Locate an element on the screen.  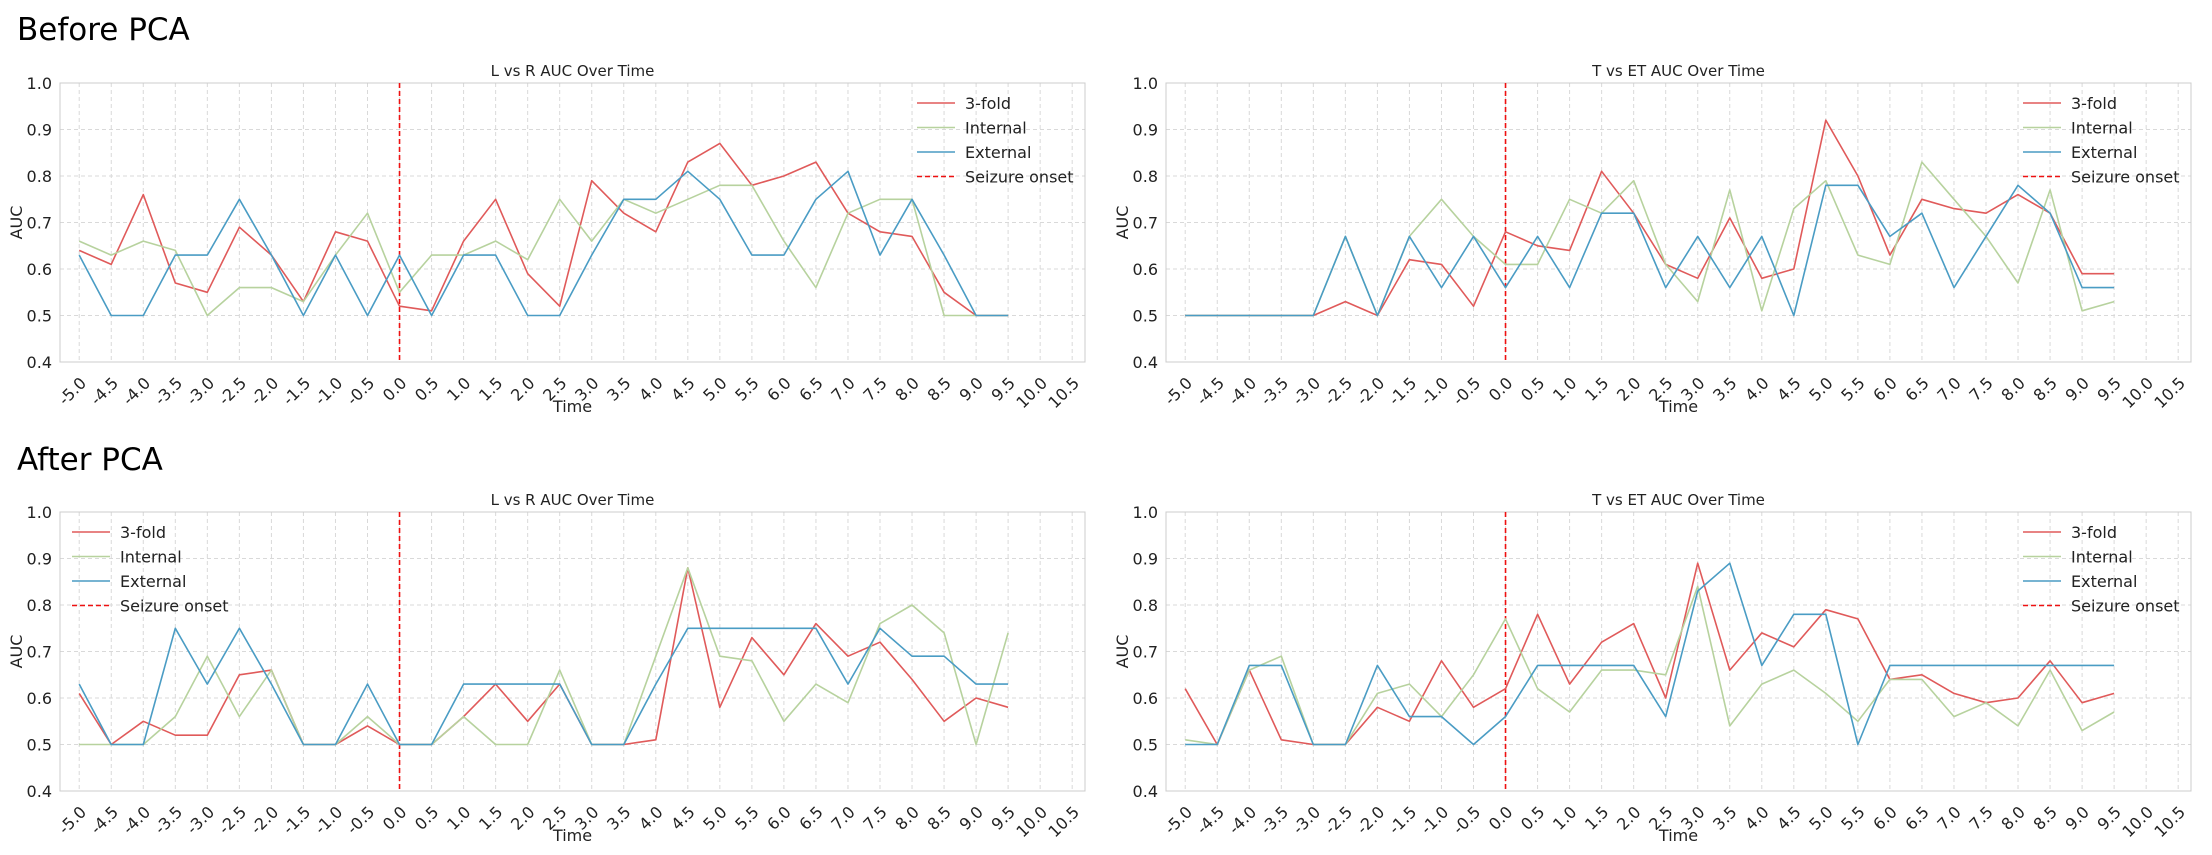
x-tick-label: -3.0 is located at coordinates (201, 391).